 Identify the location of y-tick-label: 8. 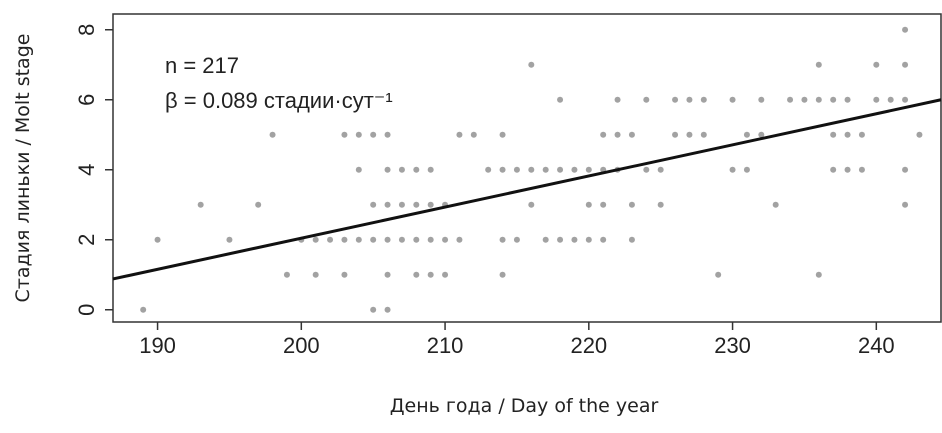
(86, 30).